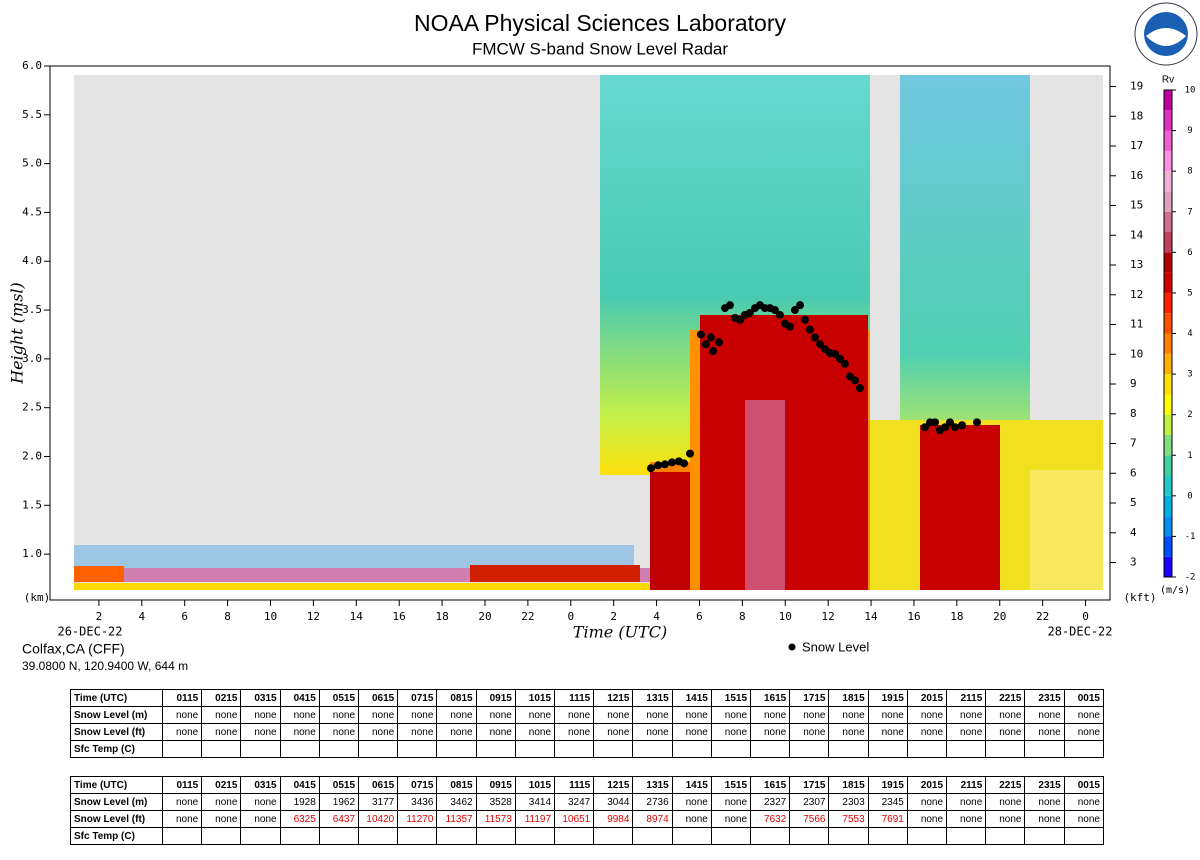 The image size is (1200, 860). Describe the element at coordinates (1190, 537) in the screenshot. I see `colorbar-tick-label: -1` at that location.